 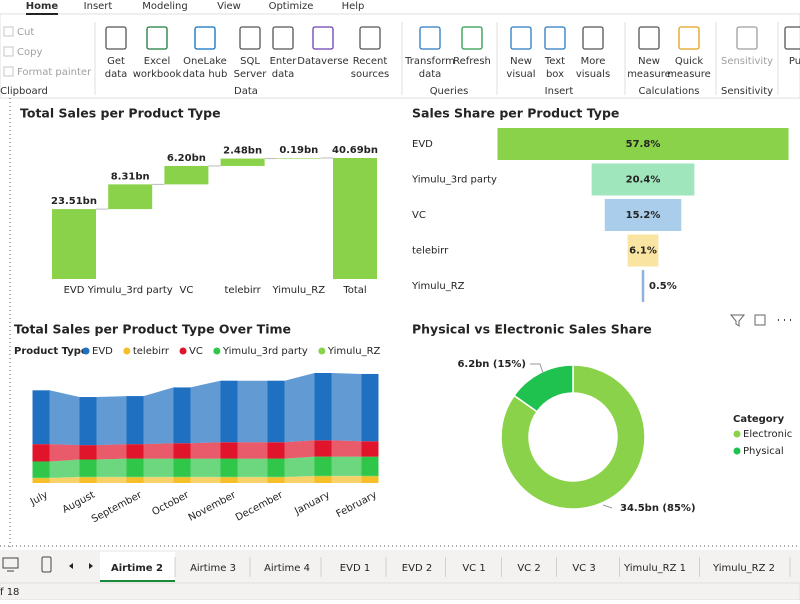 What do you see at coordinates (472, 61) in the screenshot?
I see `ribbon-button-label: Refresh` at bounding box center [472, 61].